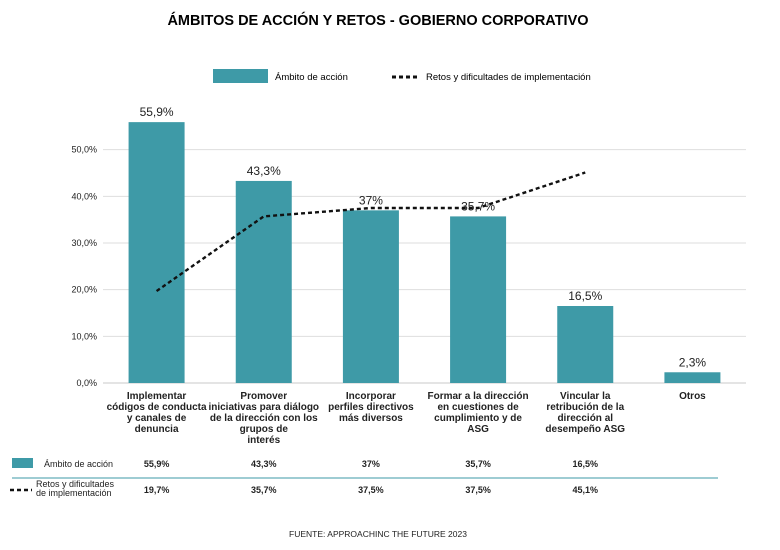  I want to click on y-tick-label: 40,0%, so click(84, 196).